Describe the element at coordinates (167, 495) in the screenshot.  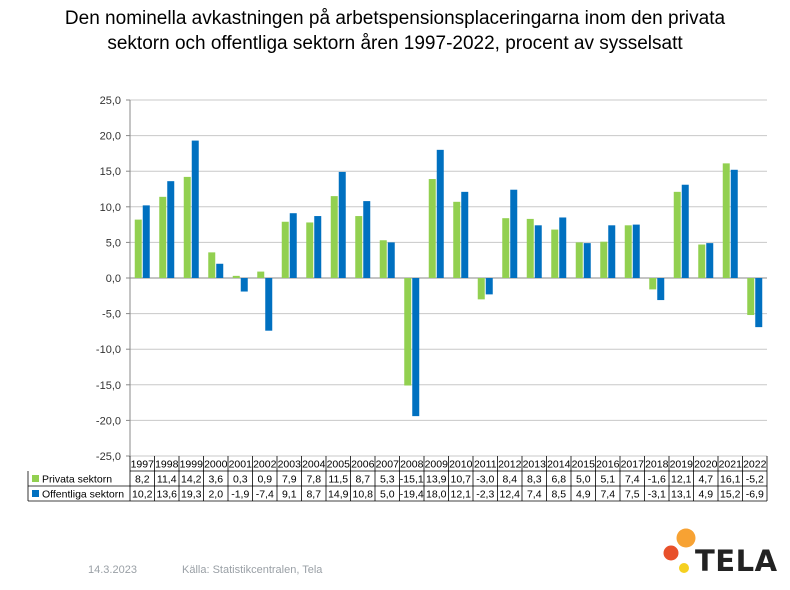
I see `data-label: 13,6` at that location.